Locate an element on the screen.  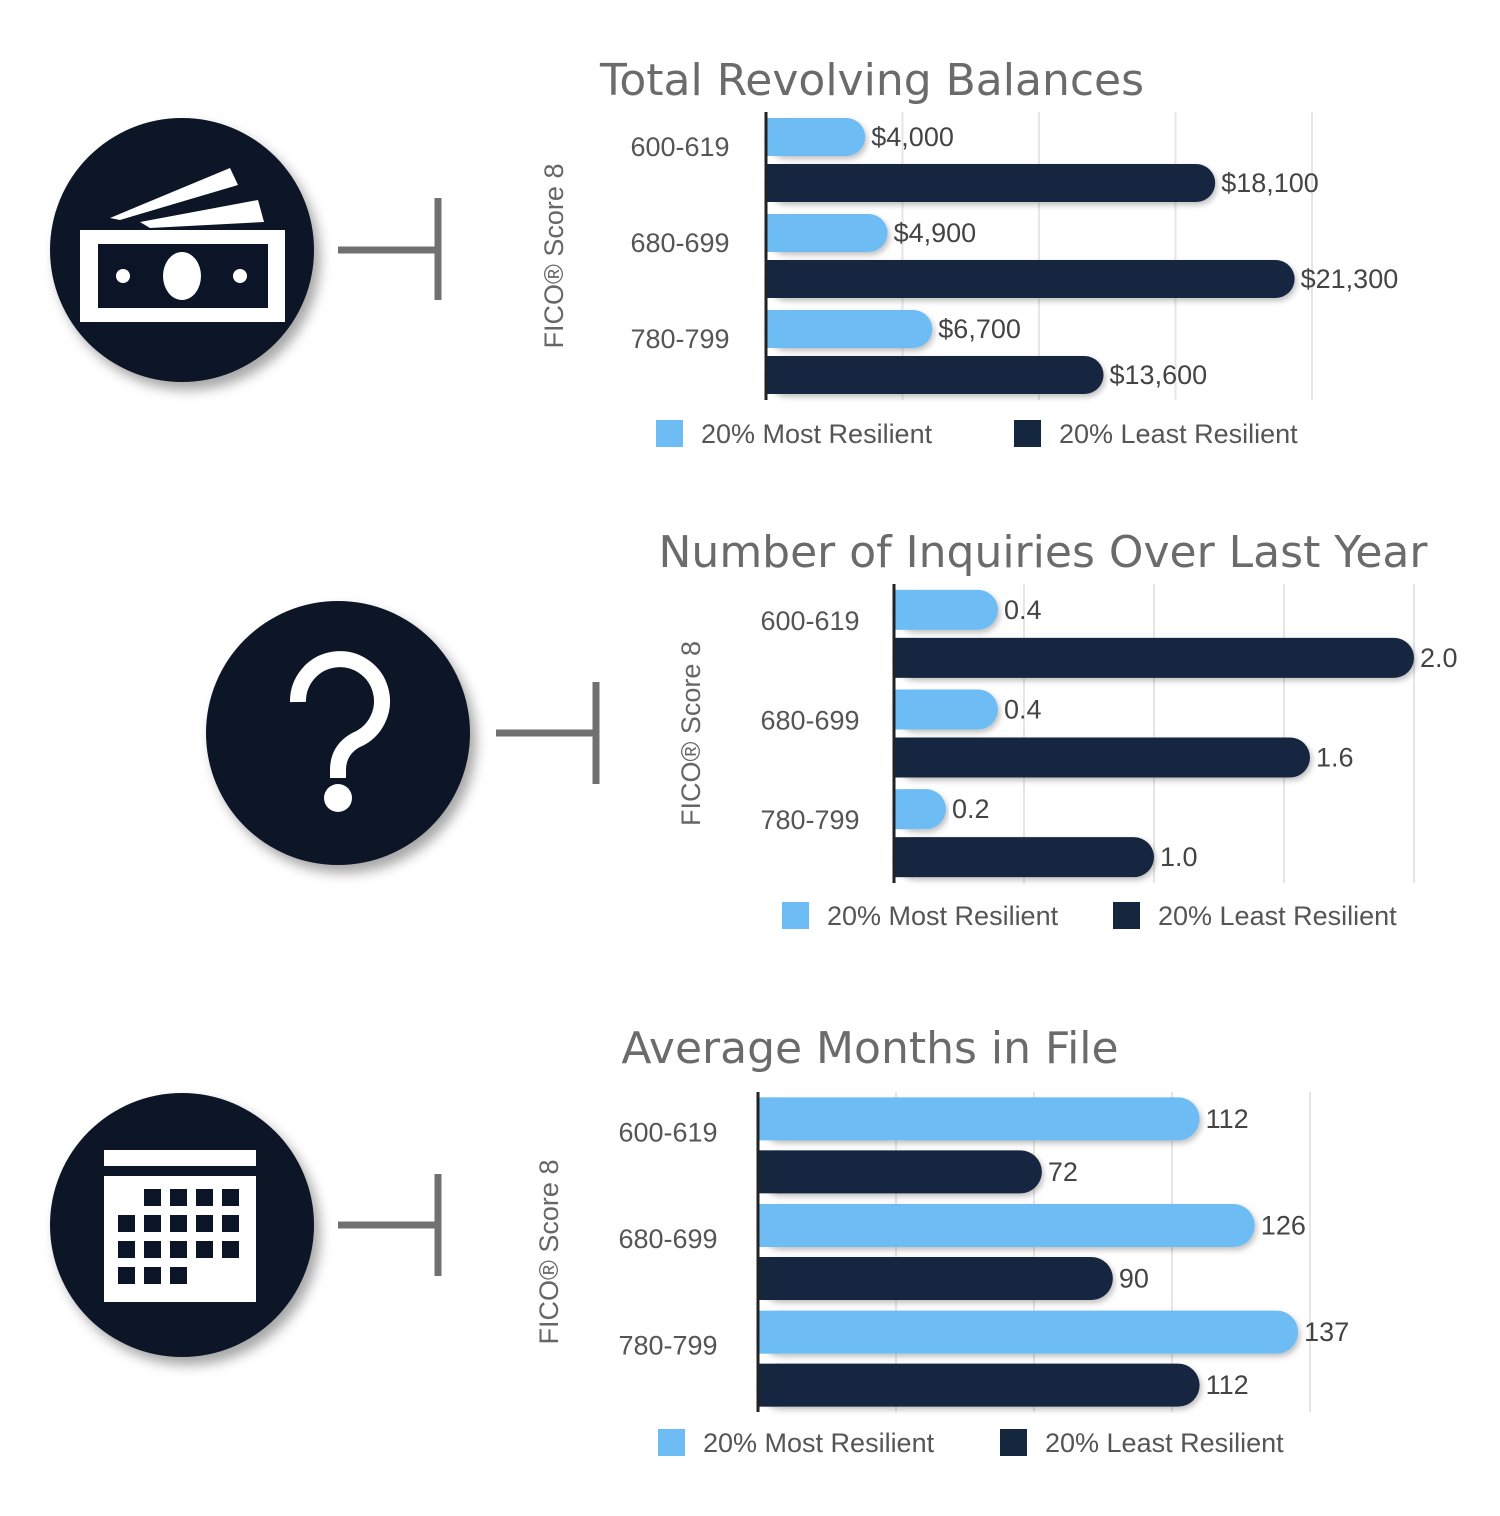
chart-title: Average Months in File is located at coordinates (869, 1048).